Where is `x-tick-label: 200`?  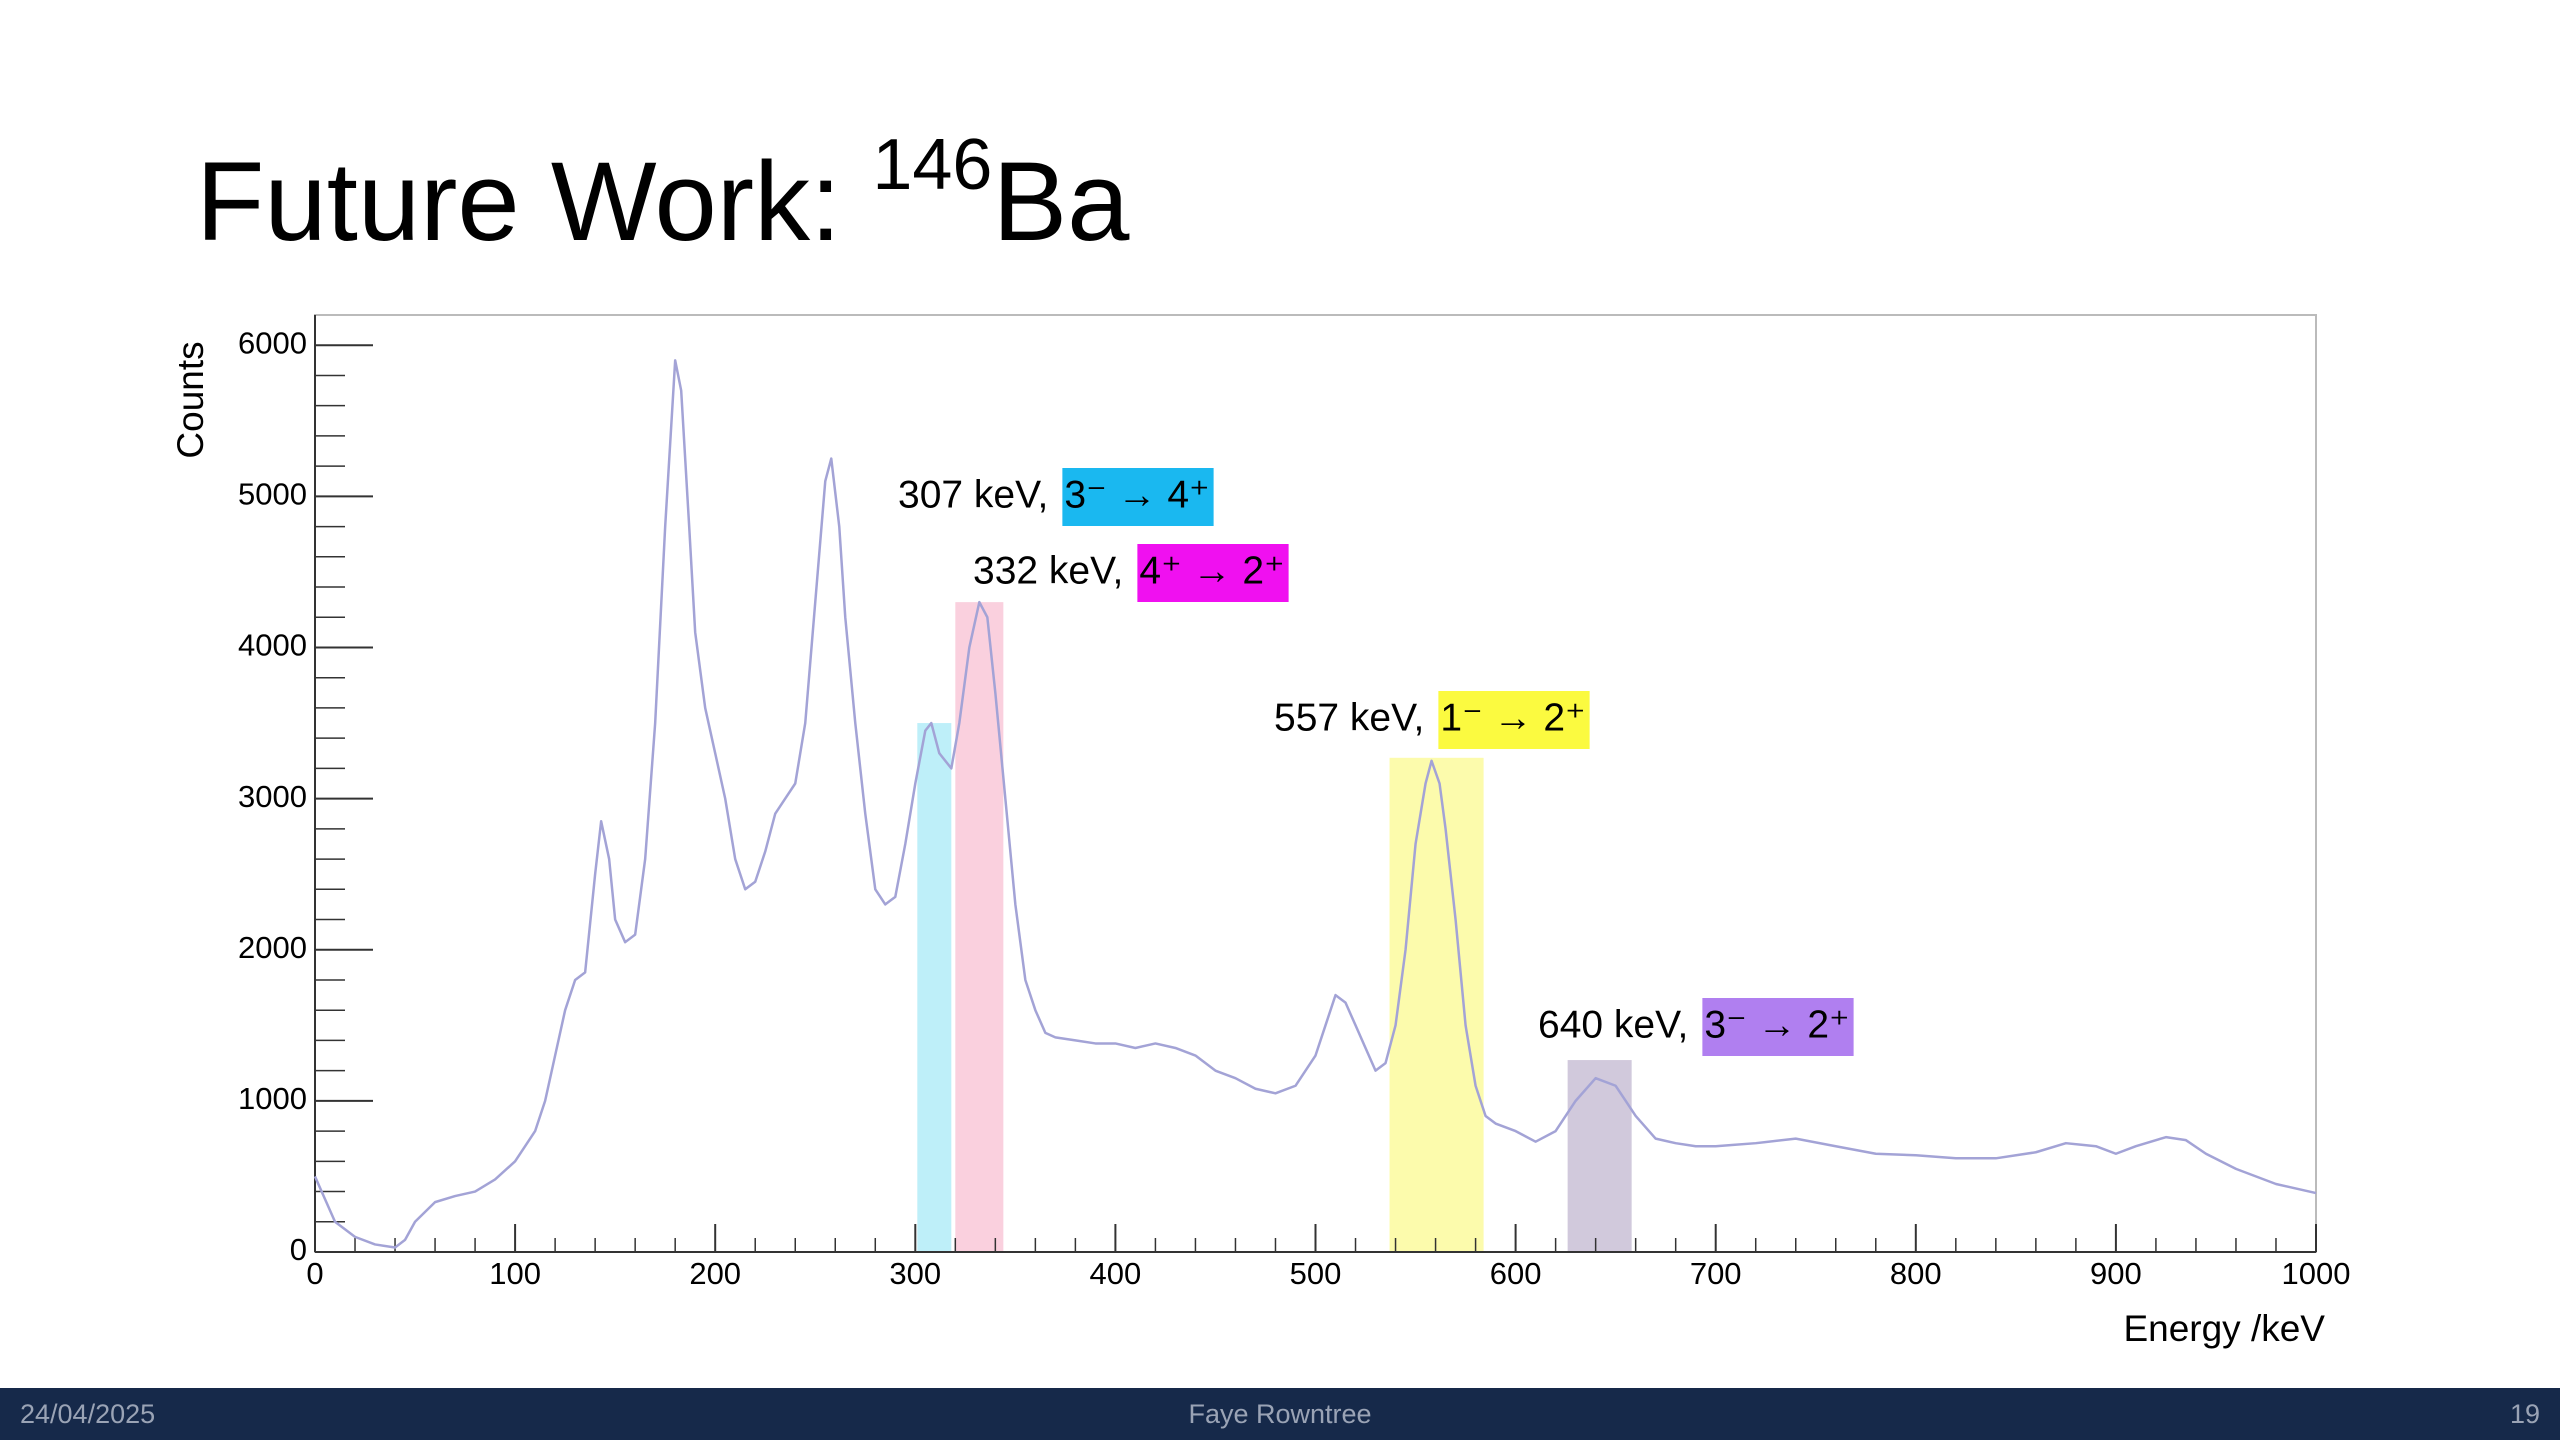
x-tick-label: 200 is located at coordinates (715, 1273).